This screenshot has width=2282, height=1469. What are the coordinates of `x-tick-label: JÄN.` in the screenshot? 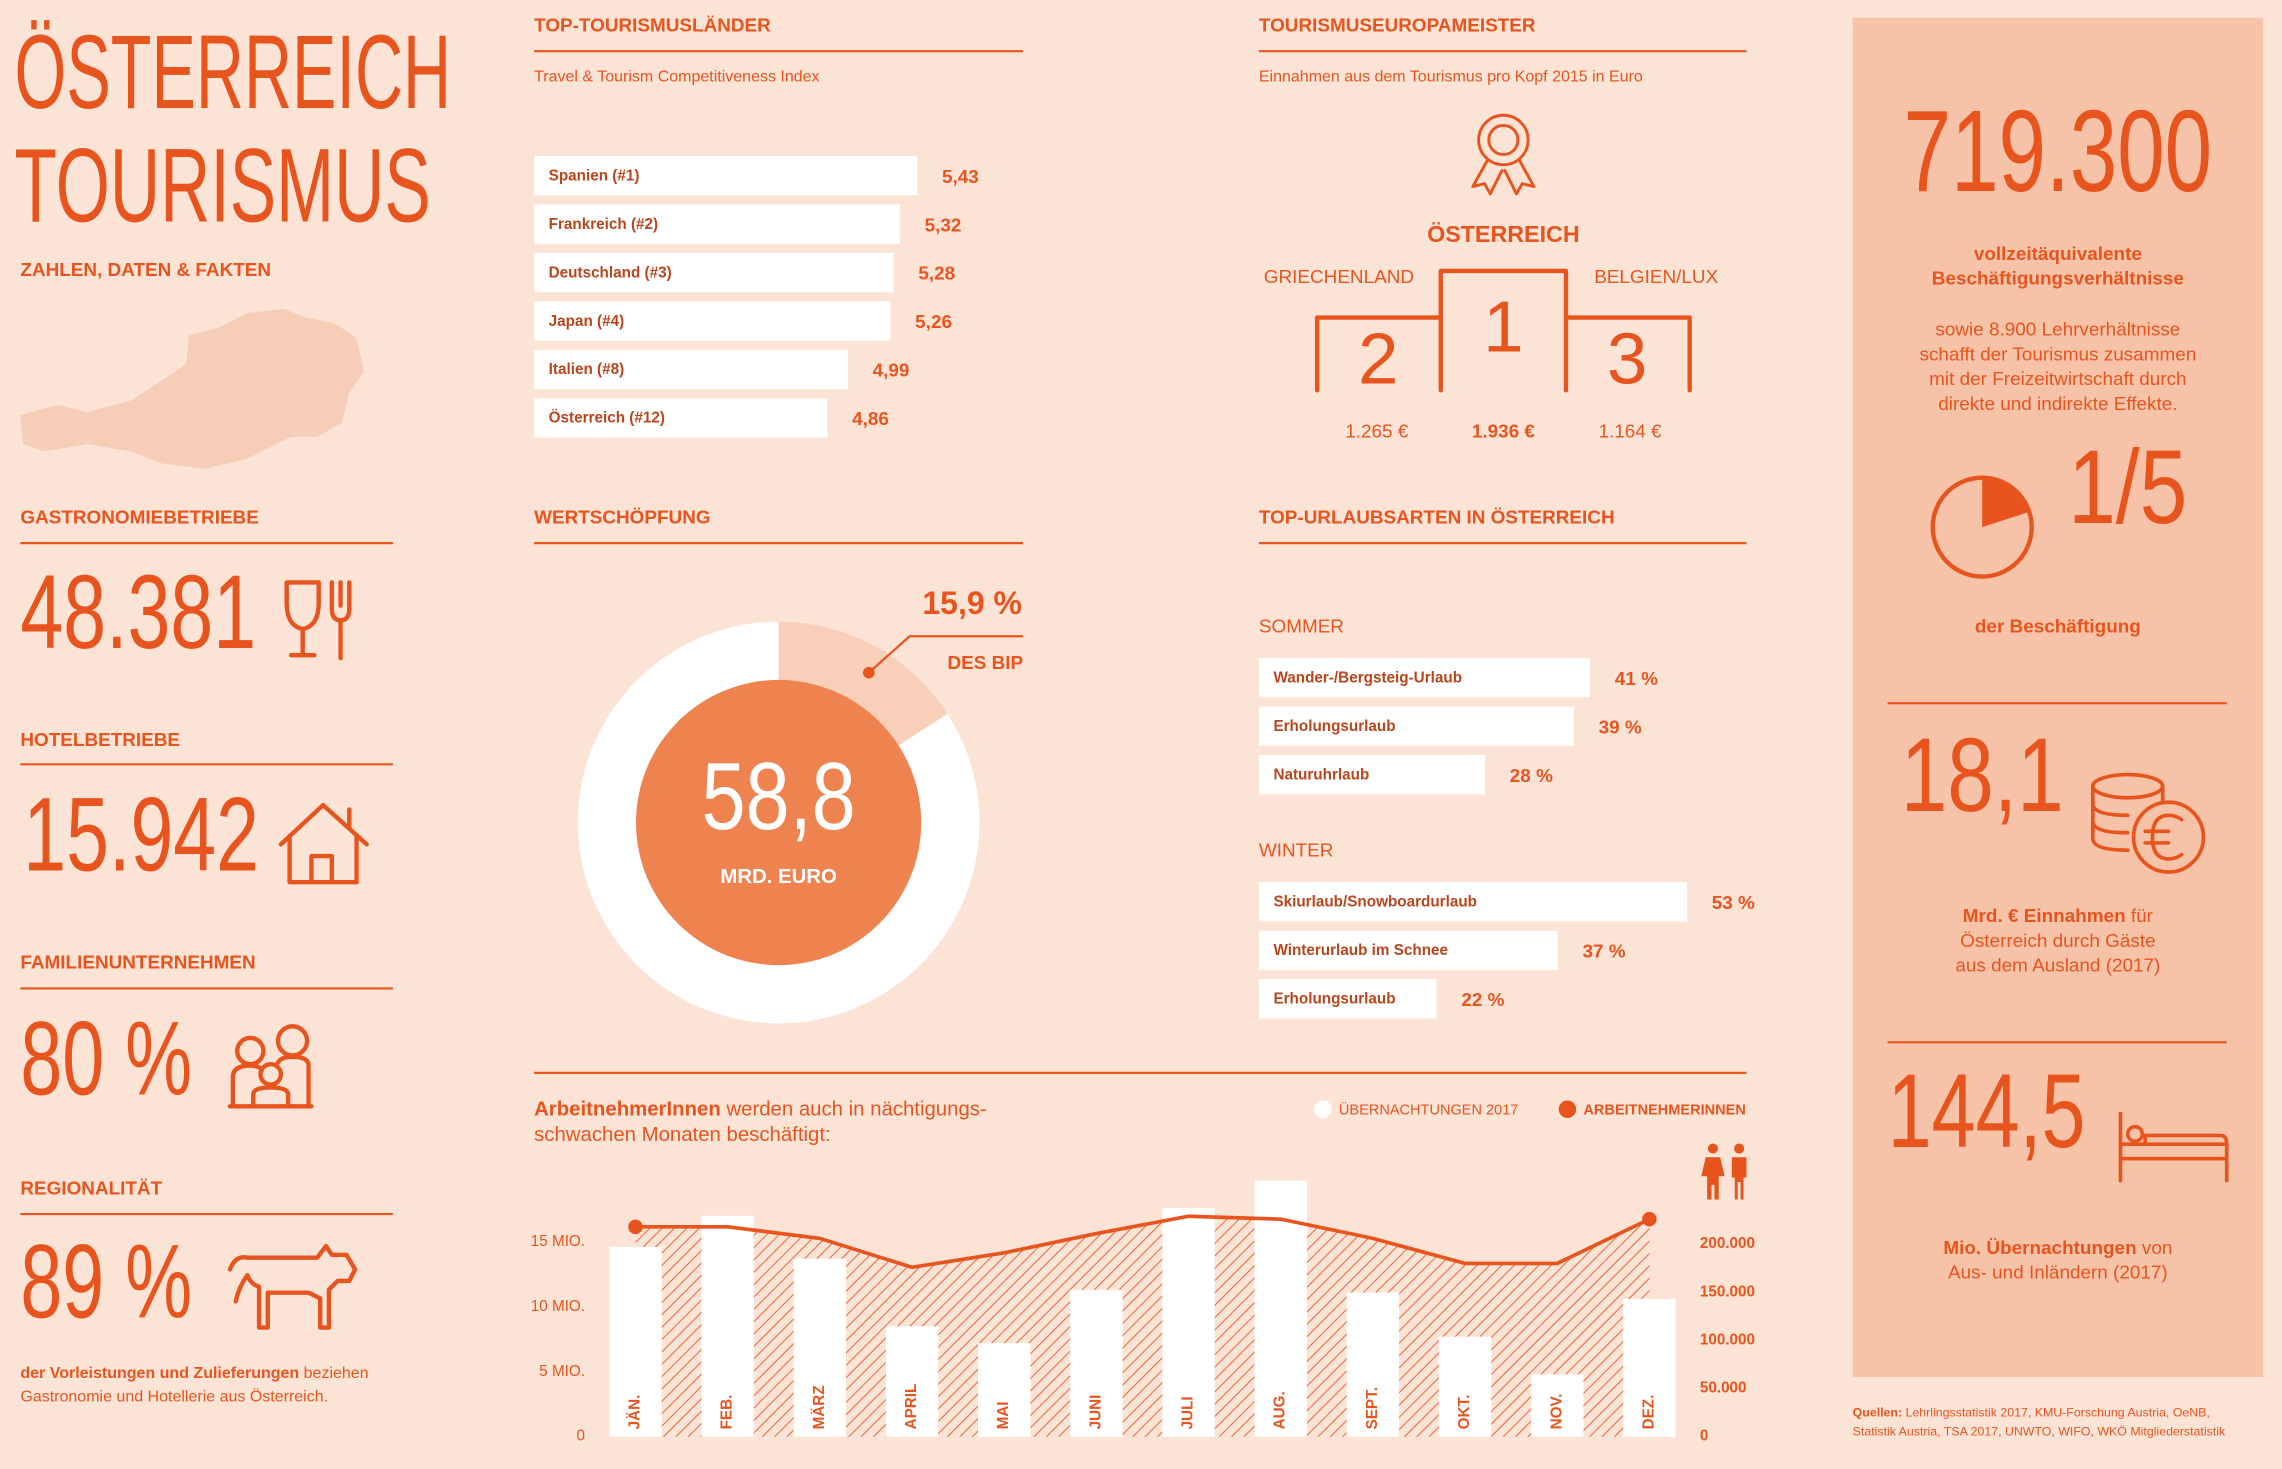 It's located at (635, 1412).